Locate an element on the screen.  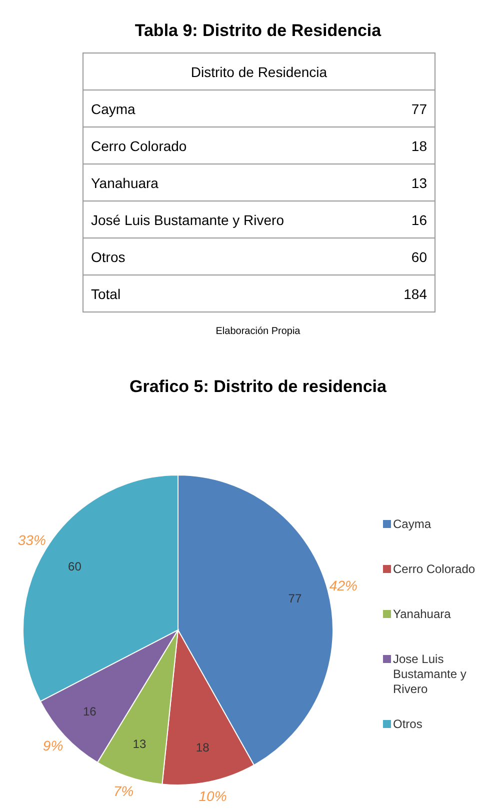
category-label: Total is located at coordinates (106, 294).